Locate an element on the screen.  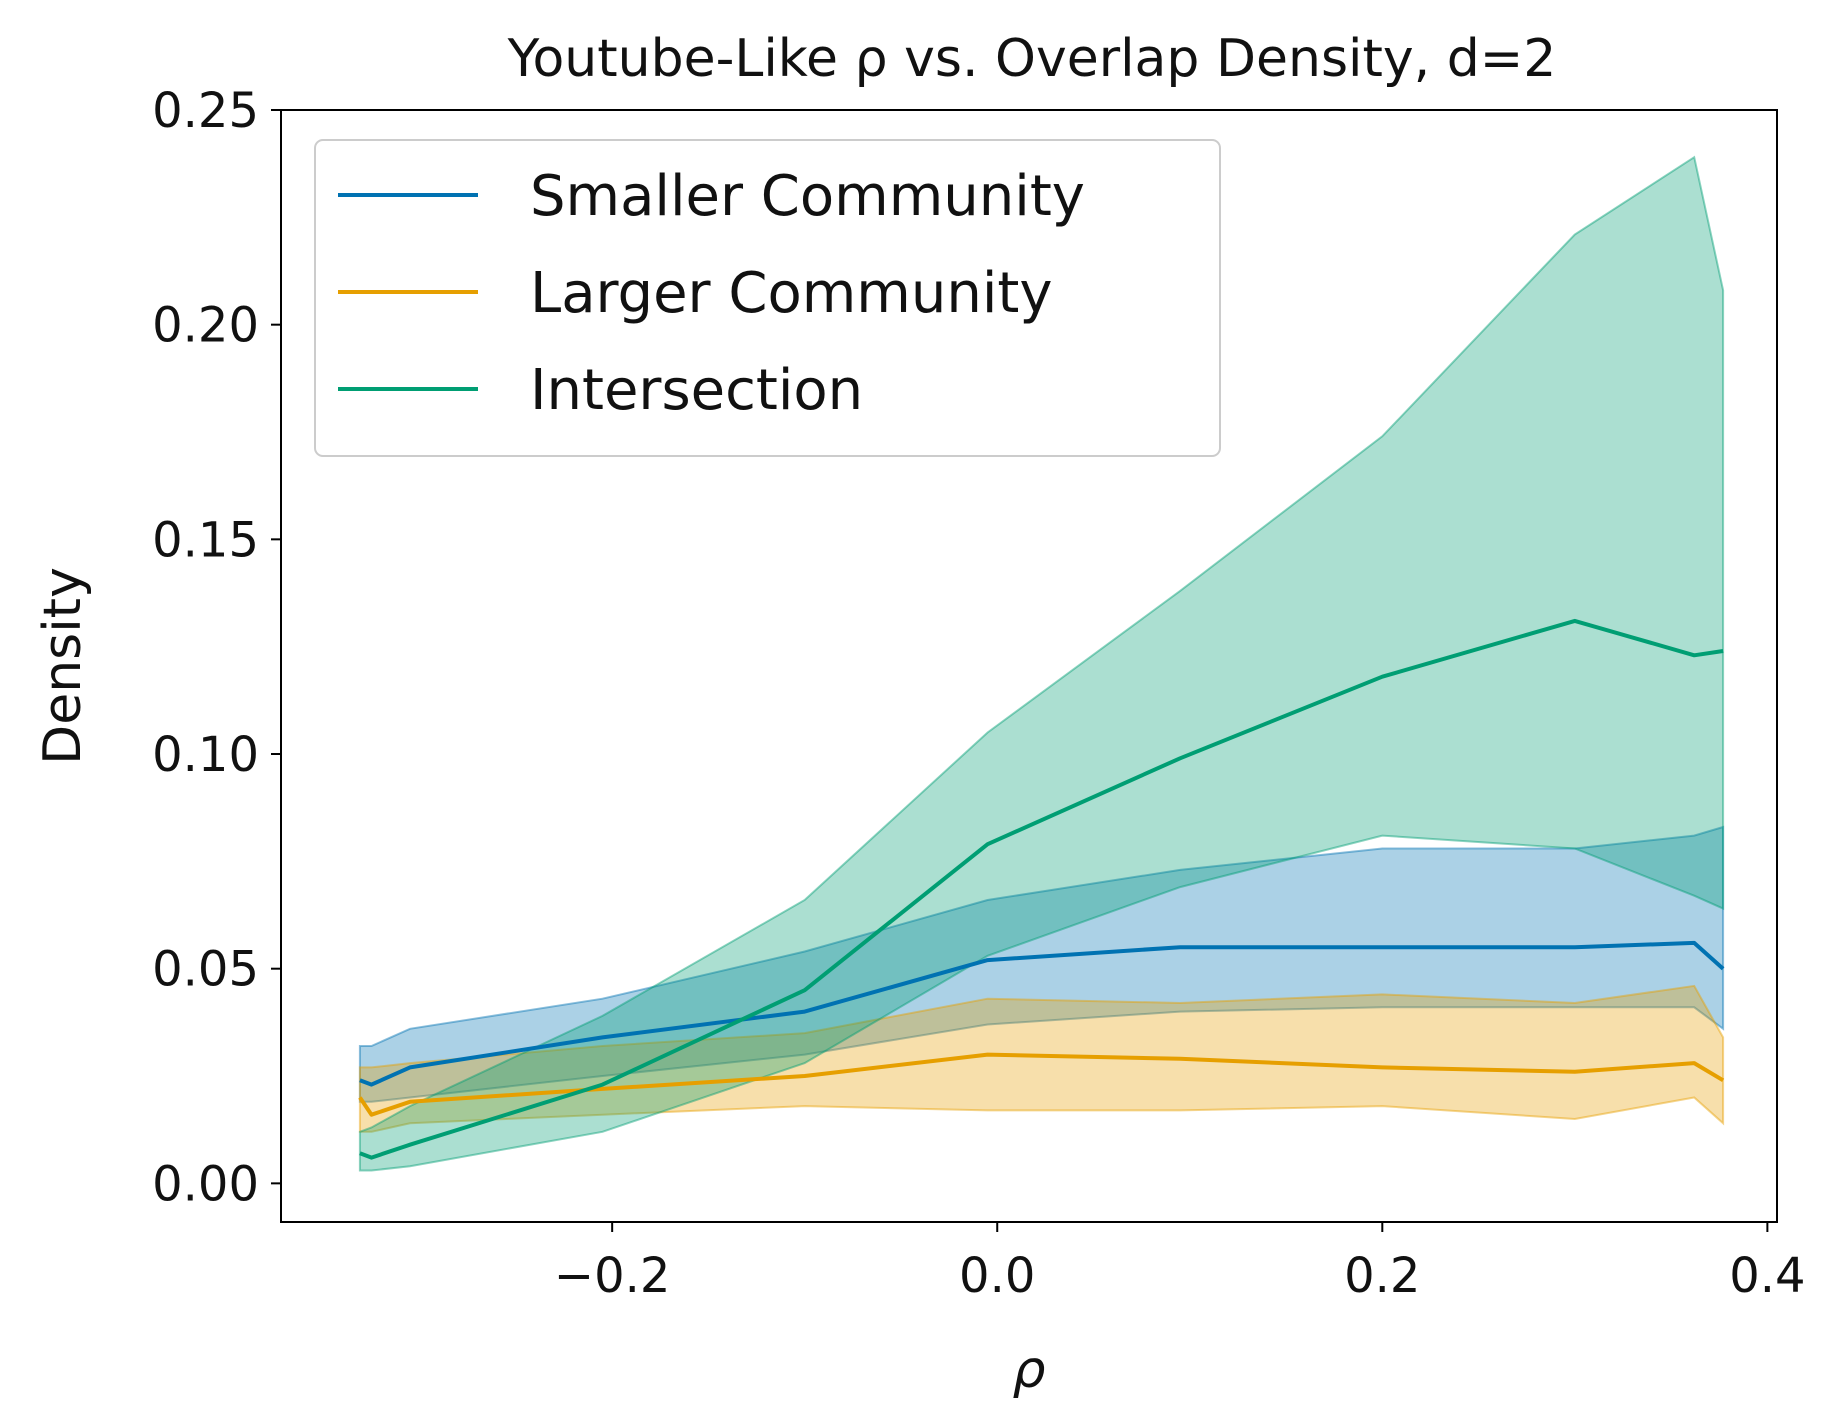
chart-title: Youtube-Like ρ vs. Overlap Density, d=2 is located at coordinates (1032, 59).